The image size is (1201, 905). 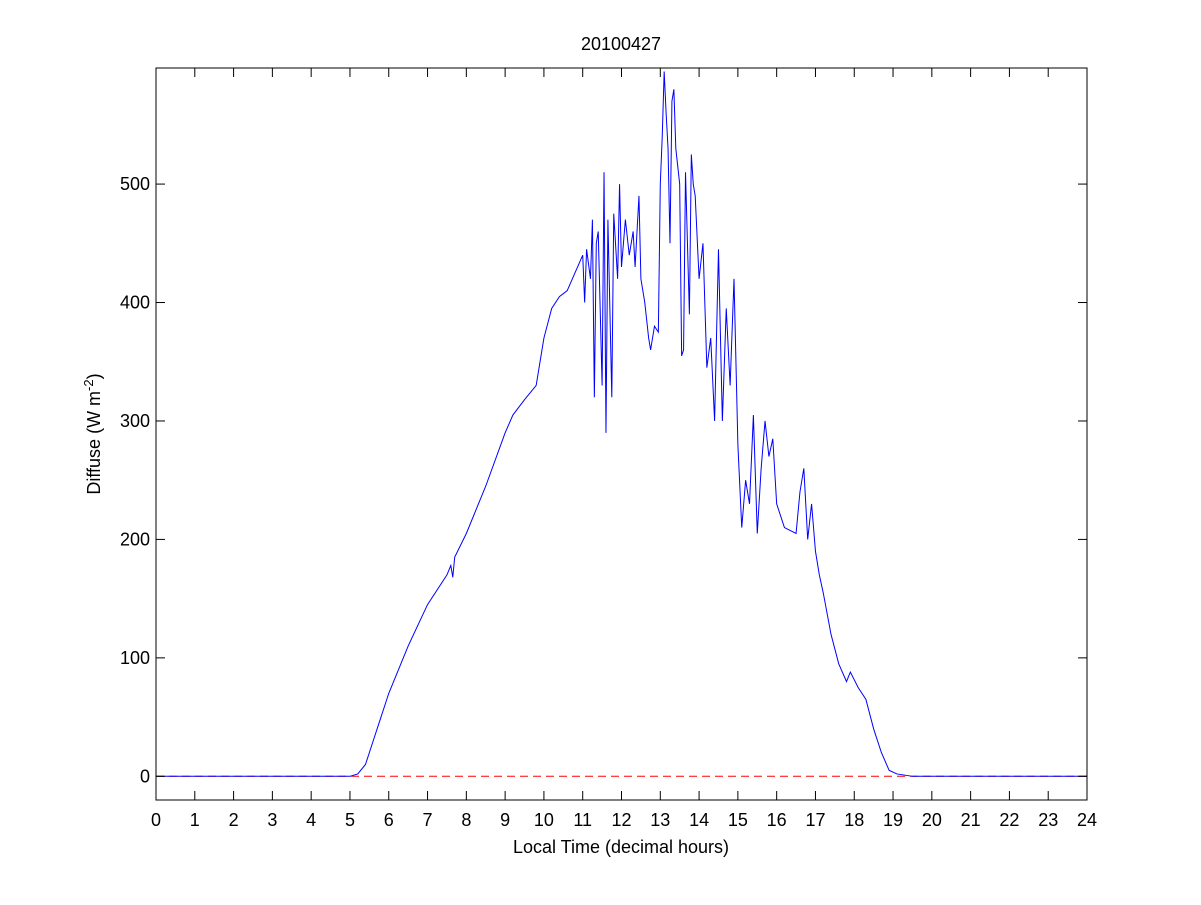 What do you see at coordinates (621, 44) in the screenshot?
I see `chart-title: 20100427` at bounding box center [621, 44].